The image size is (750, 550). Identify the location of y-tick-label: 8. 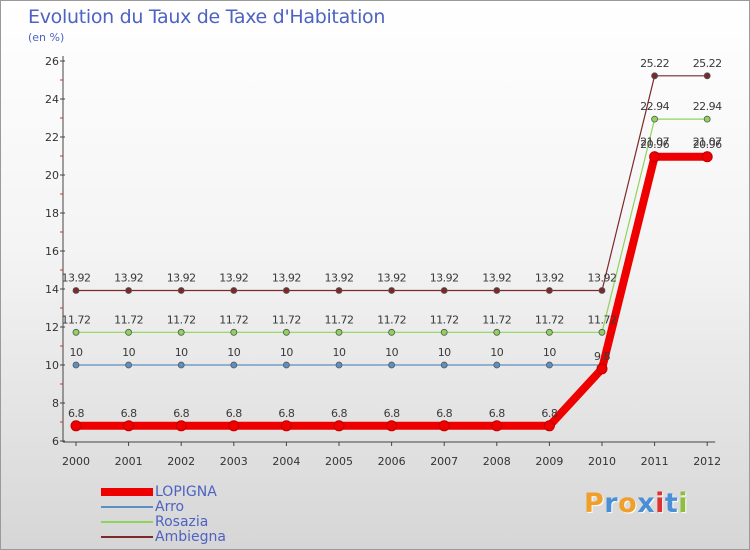
(55, 403).